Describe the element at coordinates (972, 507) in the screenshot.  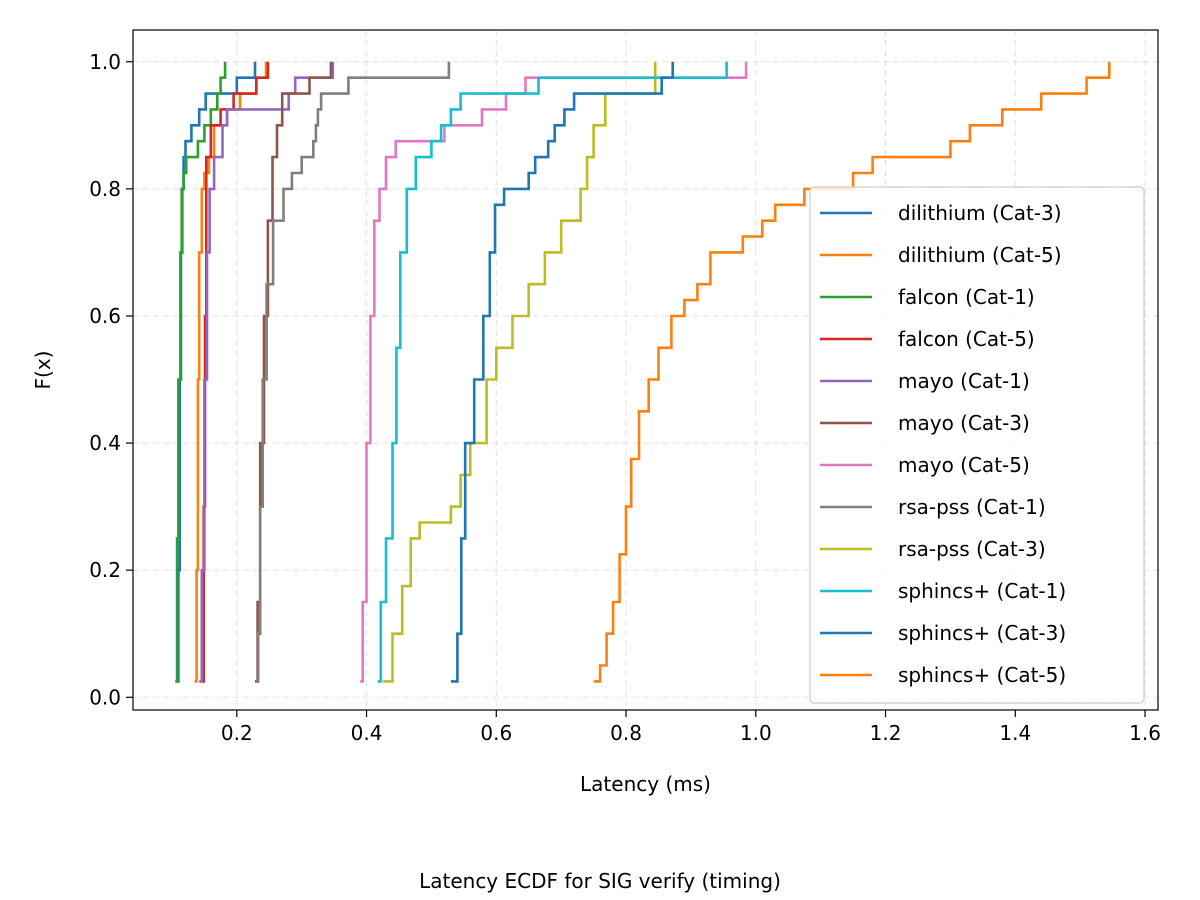
I see `legend-entry: rsa-pss (Cat-1)` at that location.